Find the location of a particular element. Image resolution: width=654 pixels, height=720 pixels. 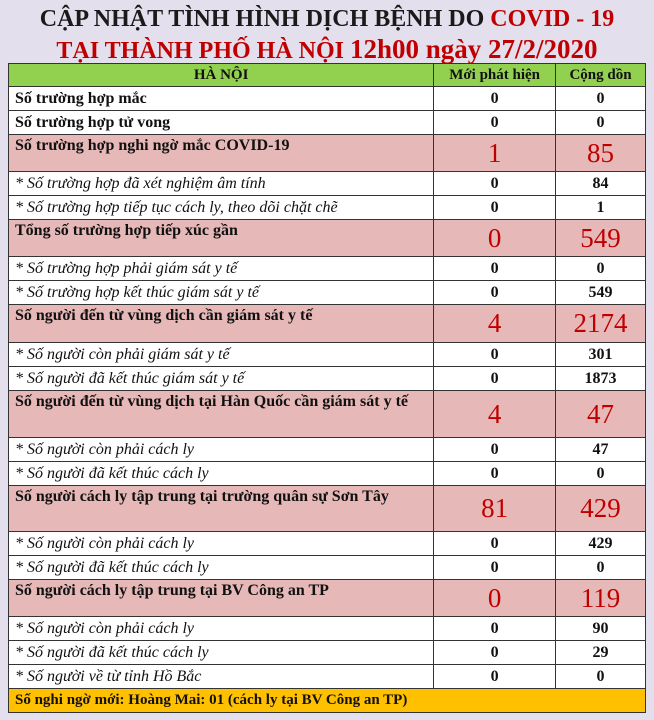

table-row: * Số người về từ tỉnh Hồ Bắc 0 0 is located at coordinates (326, 676).